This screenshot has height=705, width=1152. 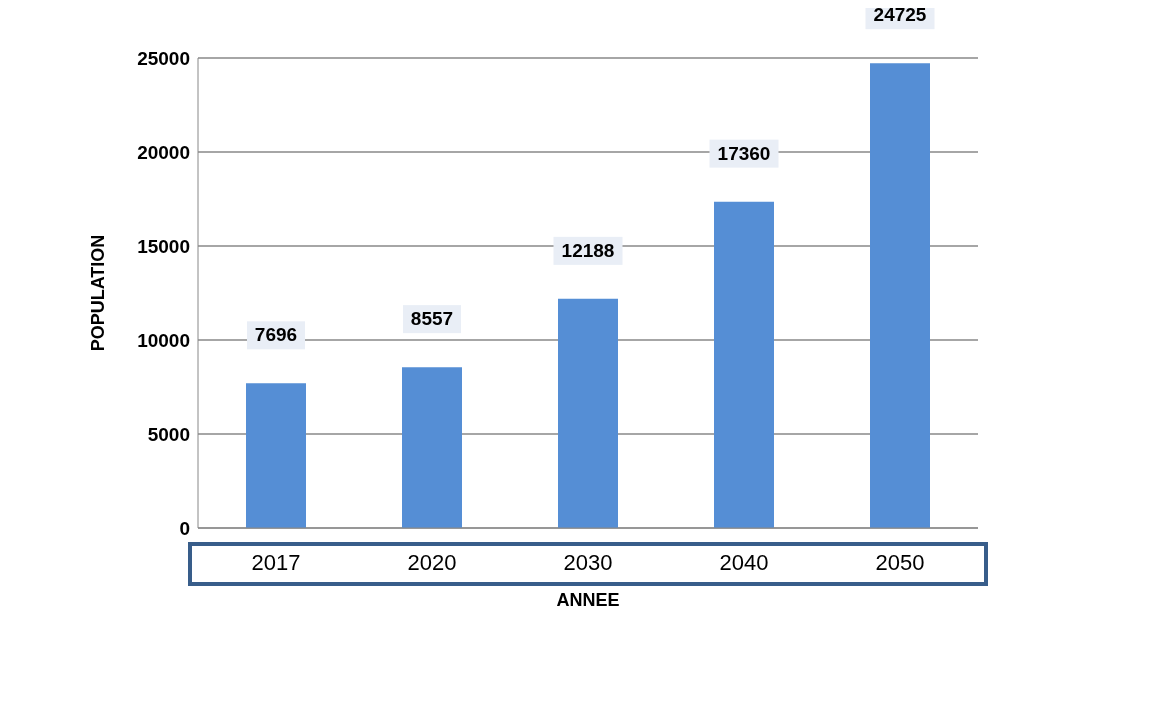 What do you see at coordinates (432, 562) in the screenshot?
I see `x-tick-label: 2020` at bounding box center [432, 562].